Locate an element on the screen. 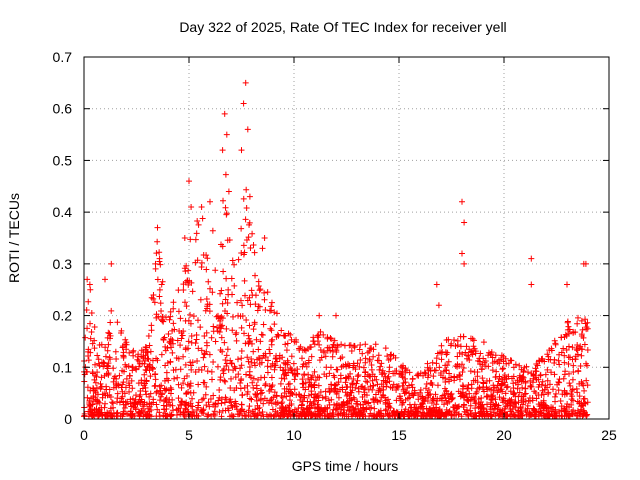 This screenshot has height=480, width=640. x-tick-label: 20 is located at coordinates (504, 435).